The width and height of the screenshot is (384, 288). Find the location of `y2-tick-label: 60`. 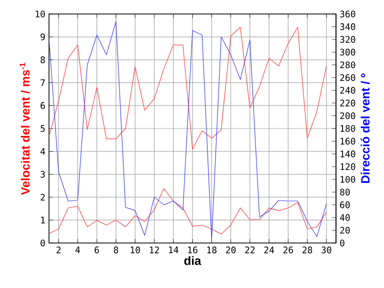

y2-tick-label: 60 is located at coordinates (345, 204).